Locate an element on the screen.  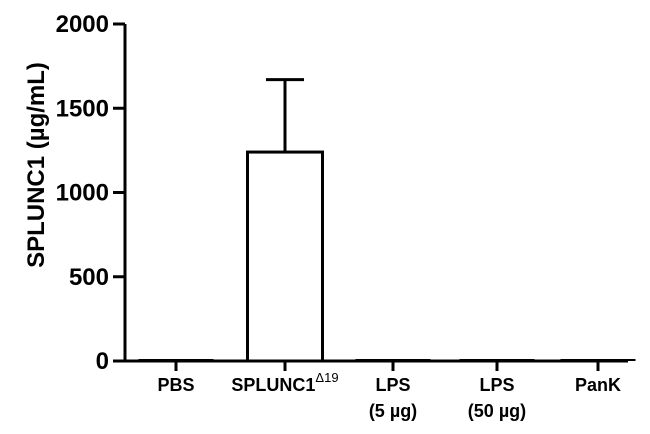
y-ticks: 0 500 1000 1500 2000 is located at coordinates (90, 193).